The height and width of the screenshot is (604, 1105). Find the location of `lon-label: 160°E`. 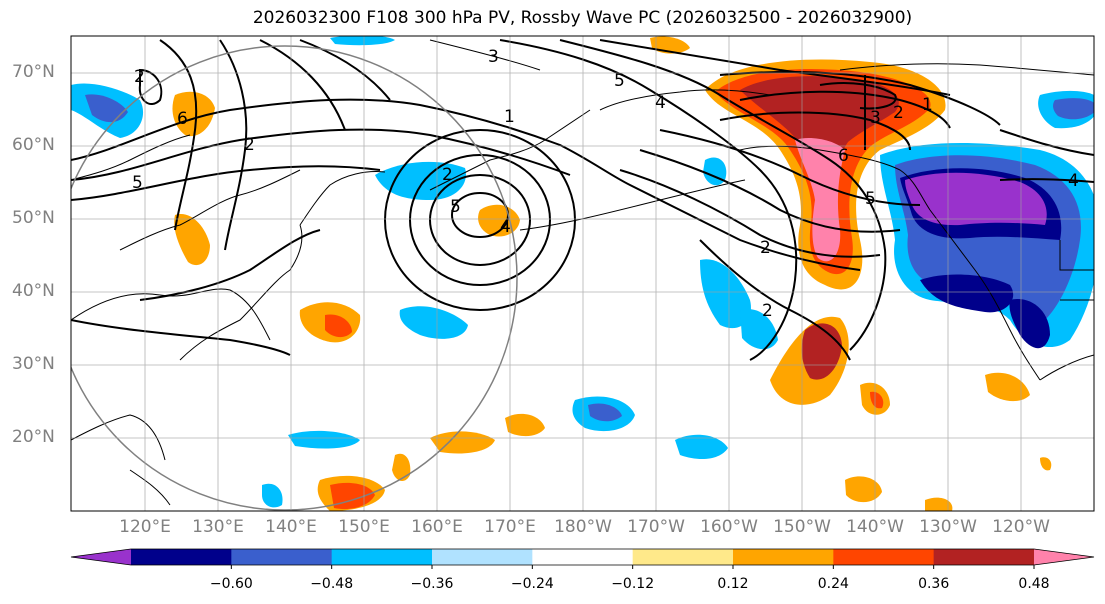

lon-label: 160°E is located at coordinates (437, 527).